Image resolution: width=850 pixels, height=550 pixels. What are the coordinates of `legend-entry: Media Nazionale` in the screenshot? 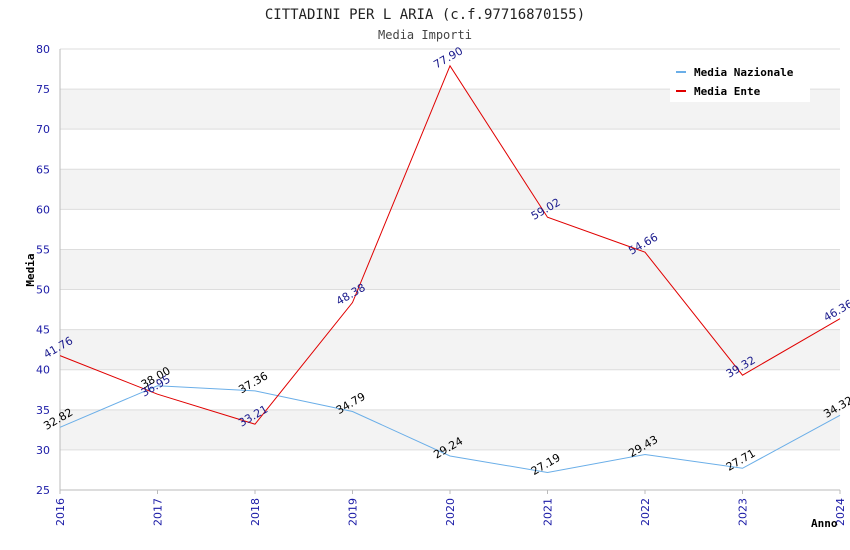 It's located at (744, 72).